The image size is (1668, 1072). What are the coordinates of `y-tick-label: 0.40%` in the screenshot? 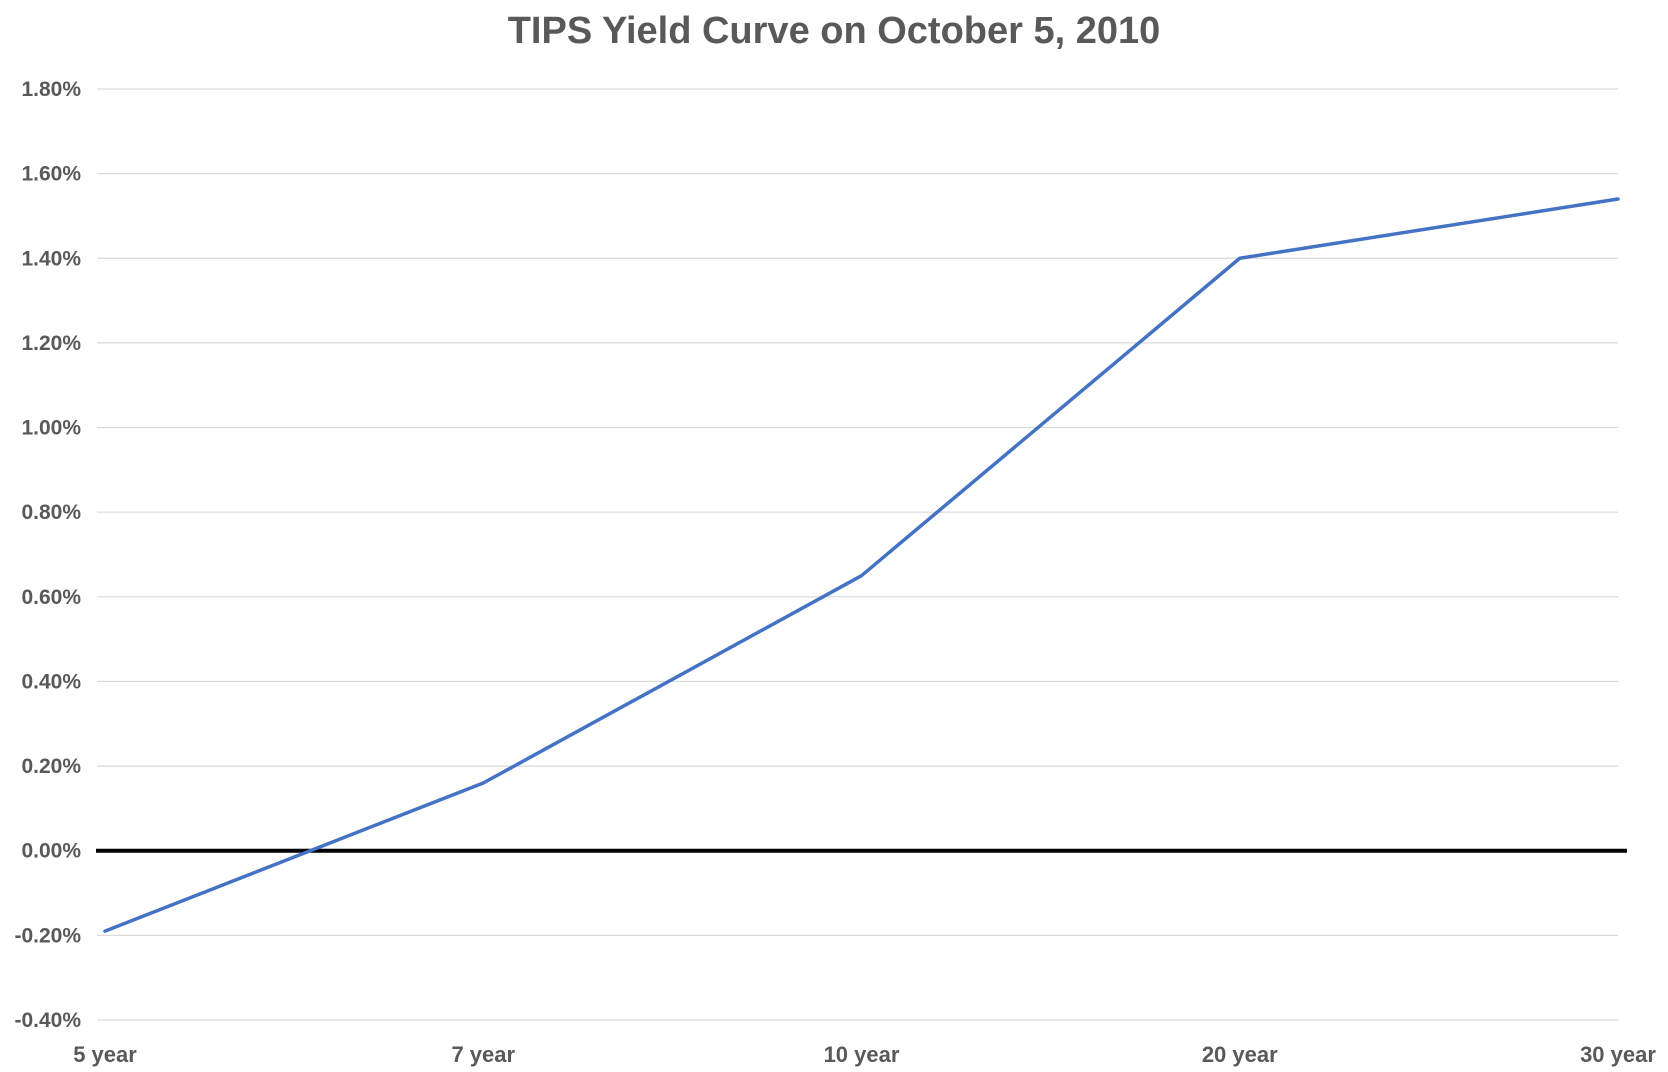 It's located at (51, 681).